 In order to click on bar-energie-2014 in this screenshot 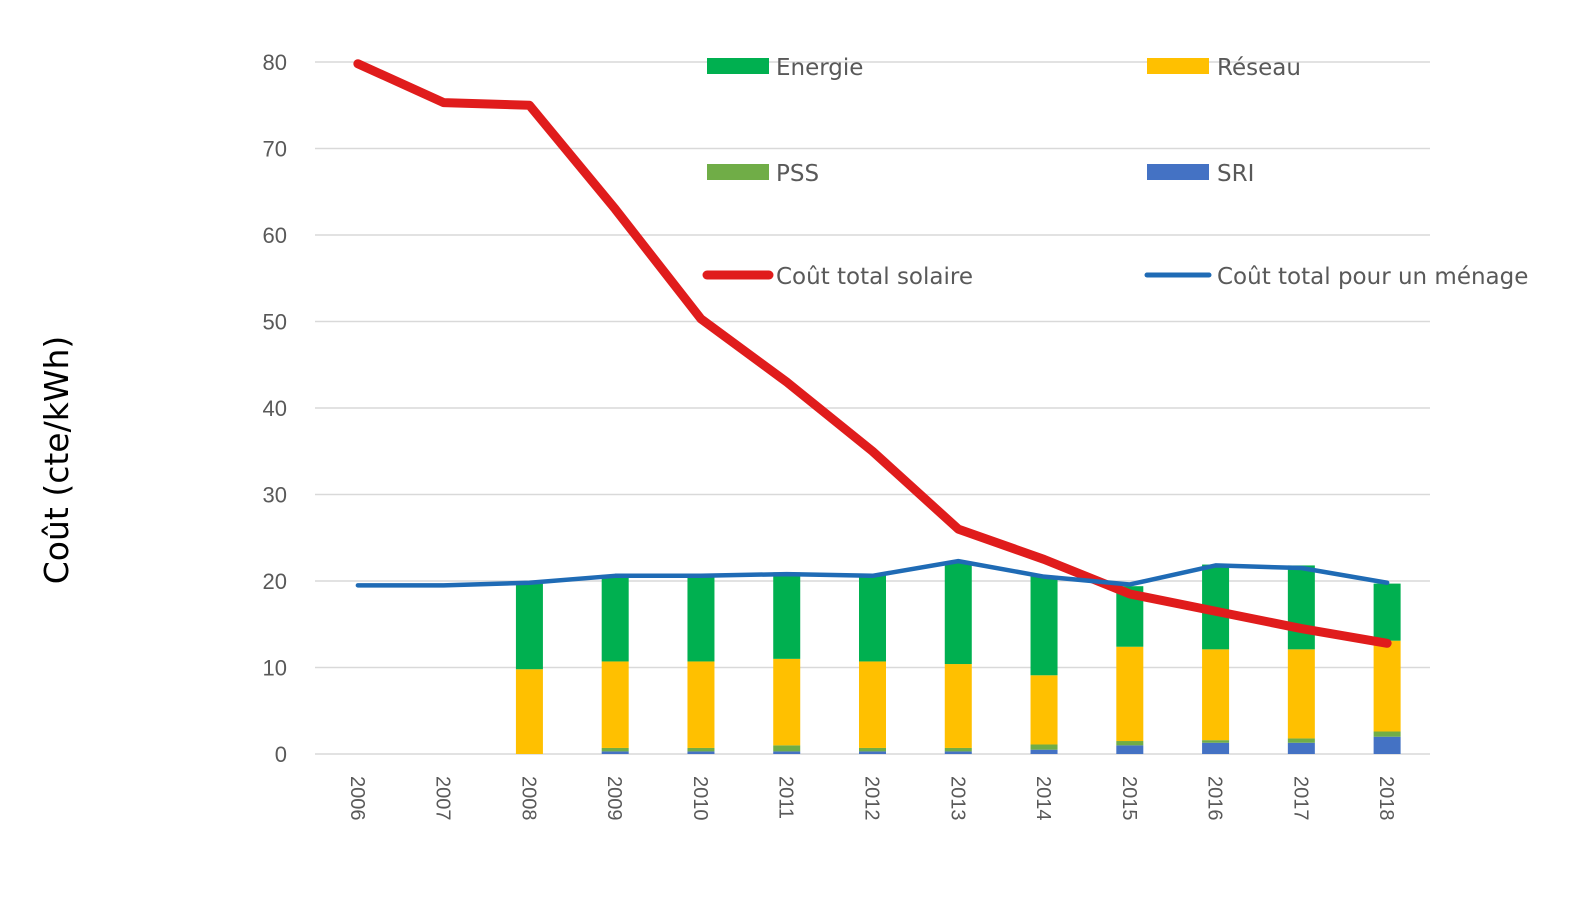, I will do `click(1044, 625)`.